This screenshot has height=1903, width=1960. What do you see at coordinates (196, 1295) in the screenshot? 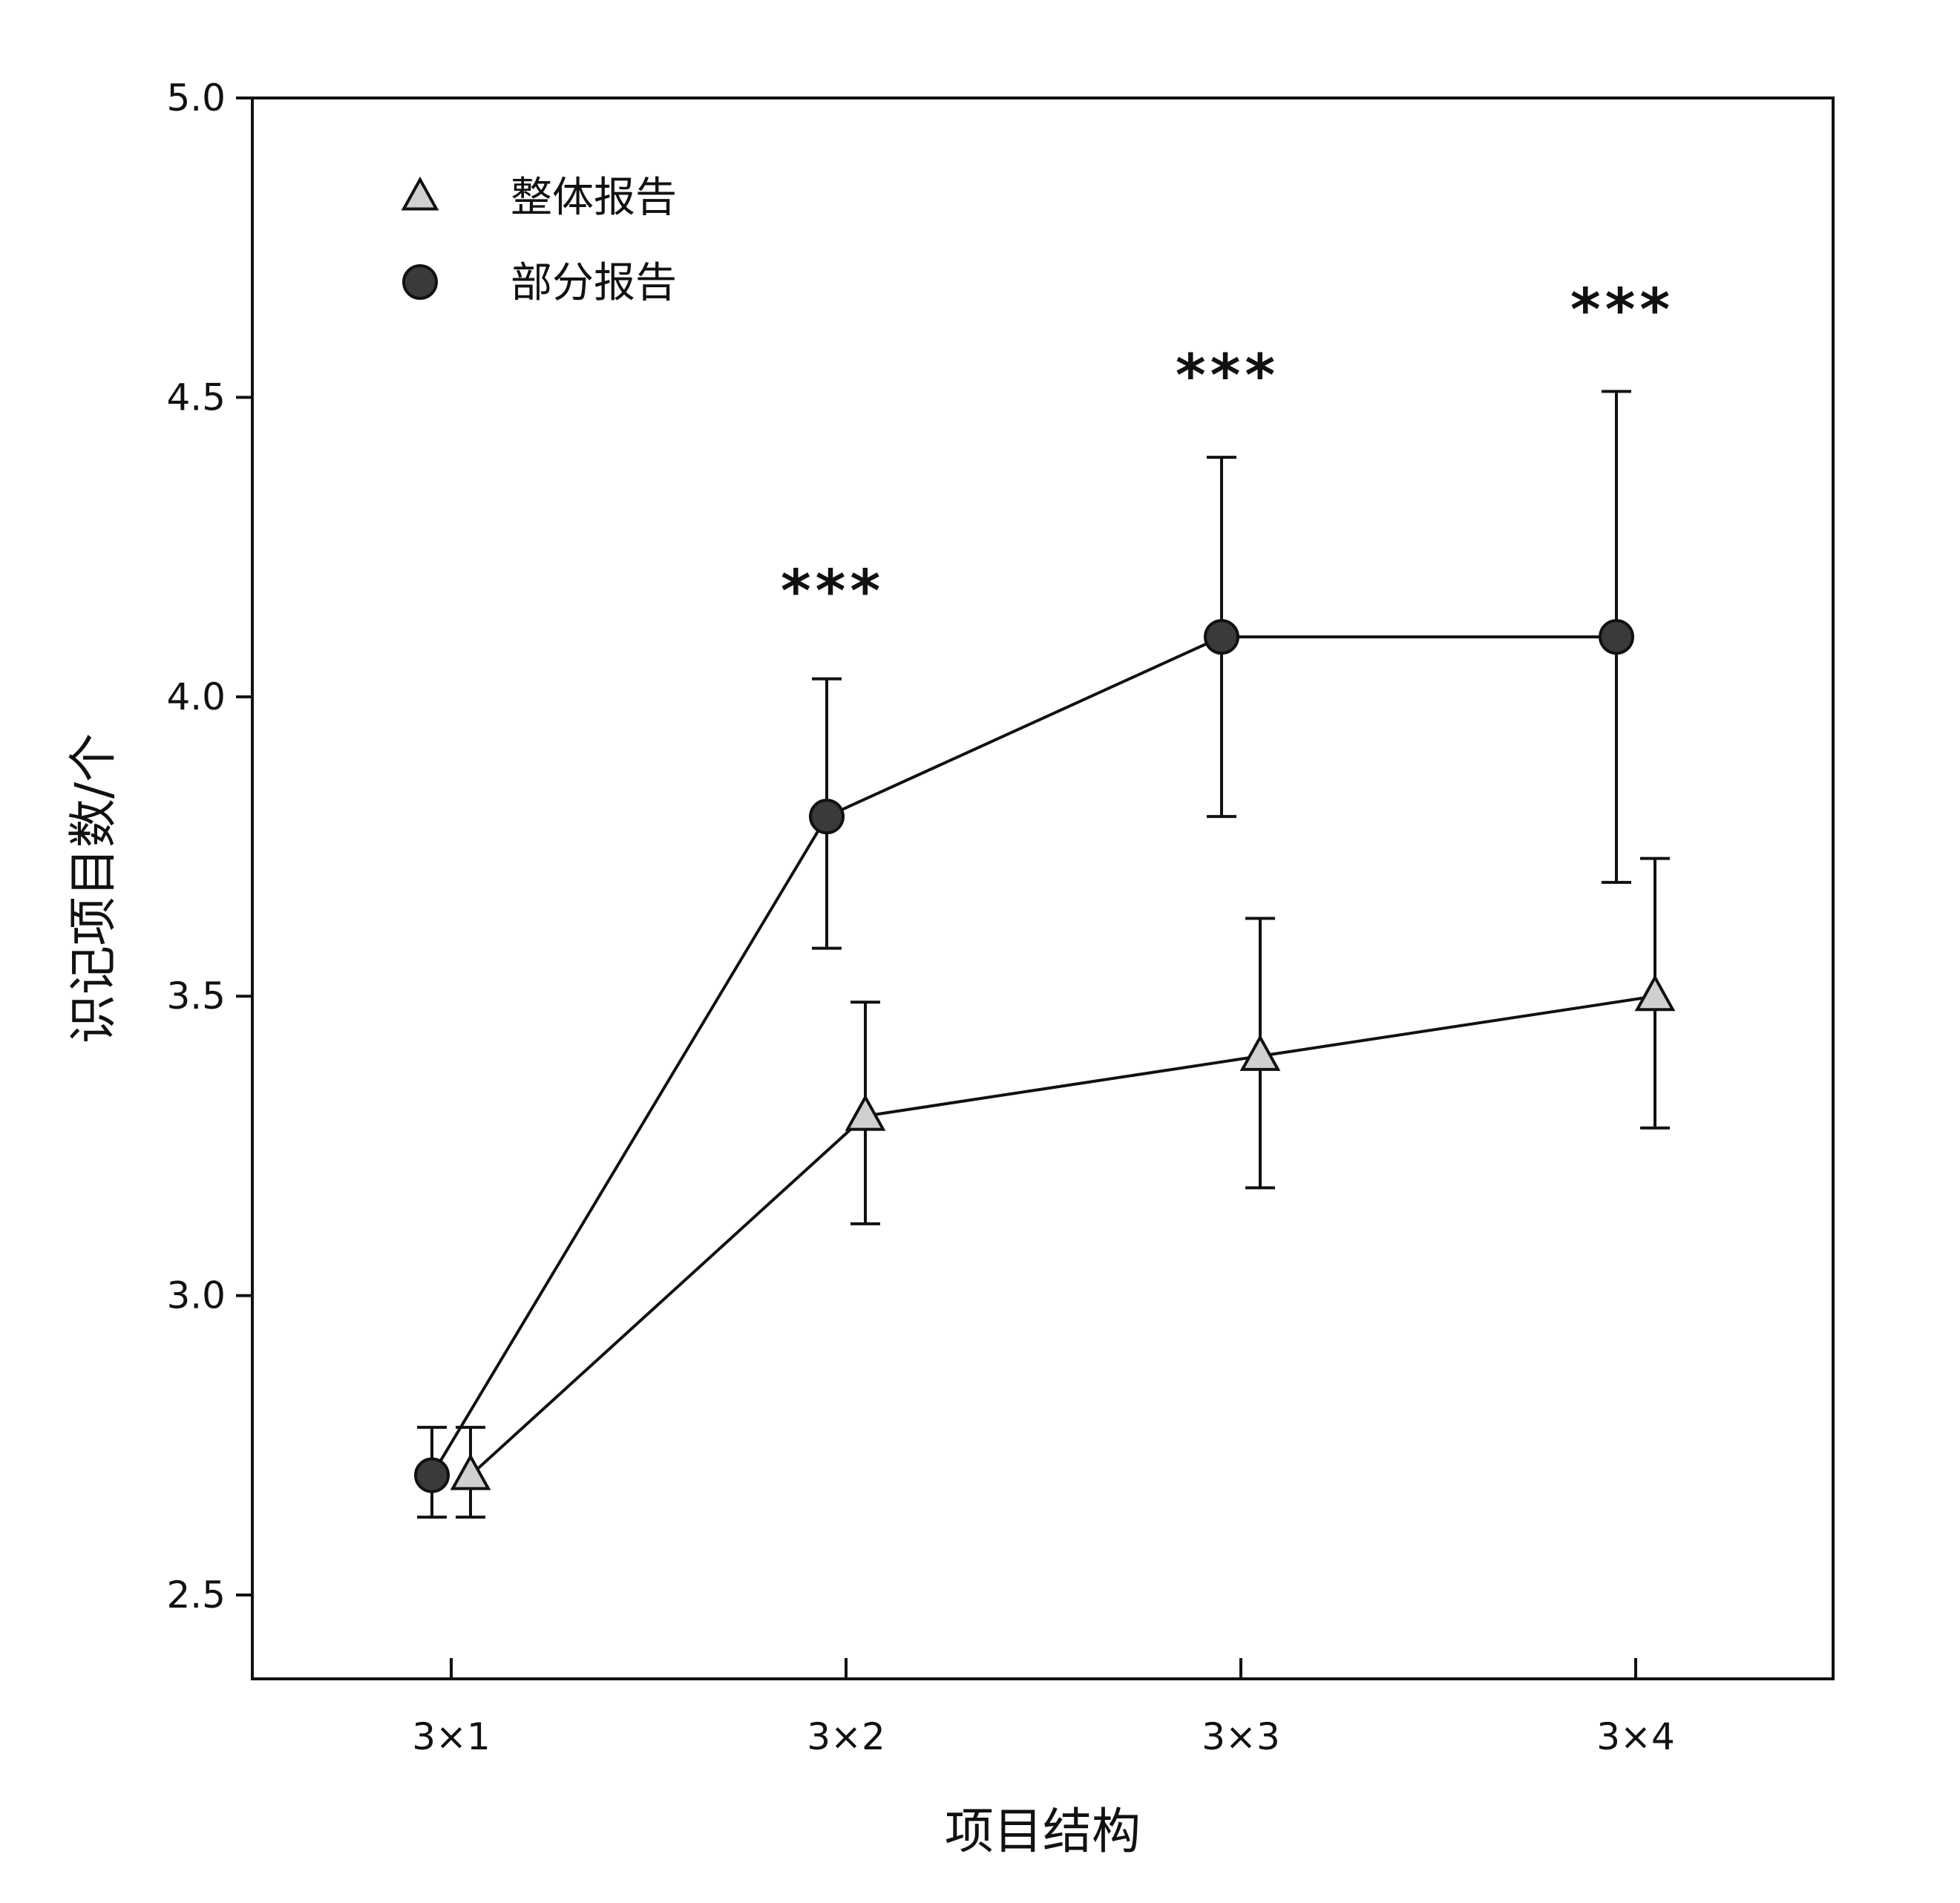
I see `y-tick-label: 3.0` at bounding box center [196, 1295].